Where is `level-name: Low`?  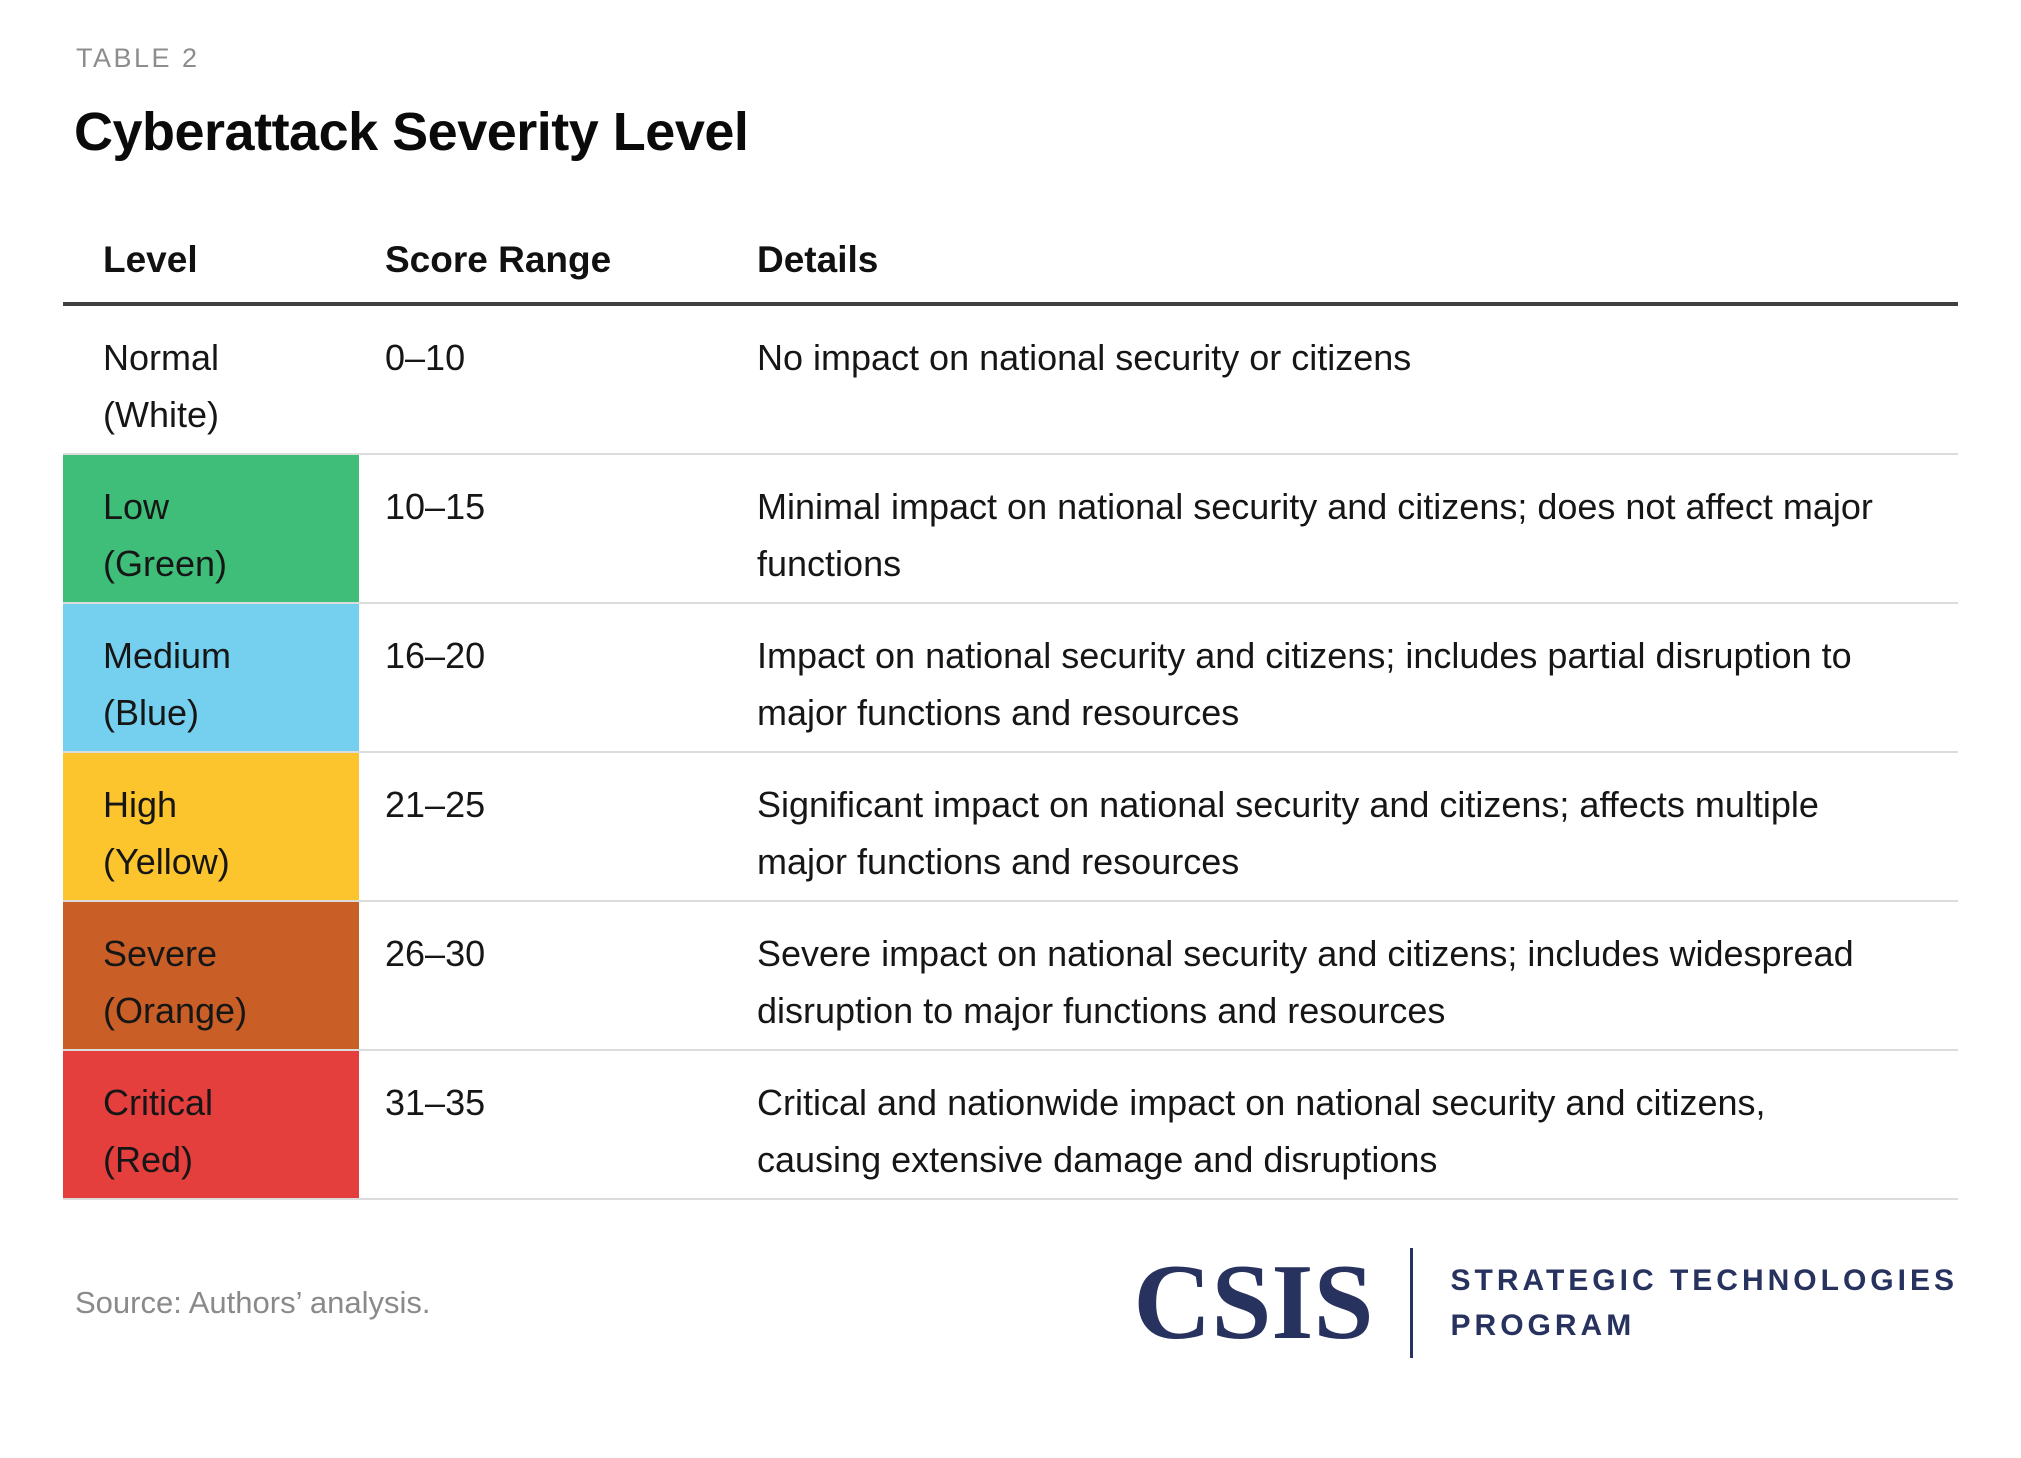
level-name: Low is located at coordinates (136, 506).